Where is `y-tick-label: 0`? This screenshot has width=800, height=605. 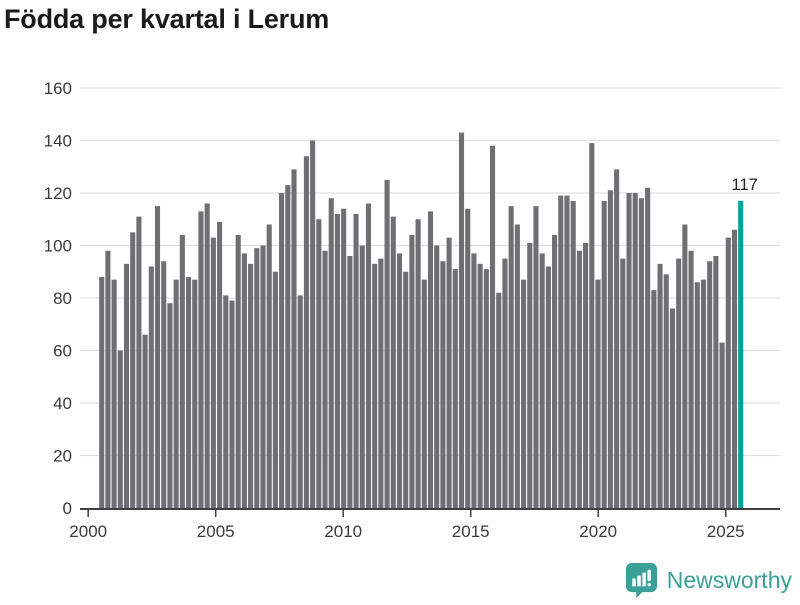 y-tick-label: 0 is located at coordinates (67, 508).